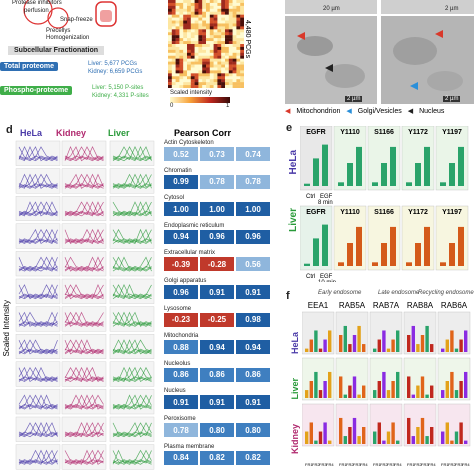 This screenshot has width=474, height=474. I want to click on em-scale-3: 2 µm, so click(354, 99).